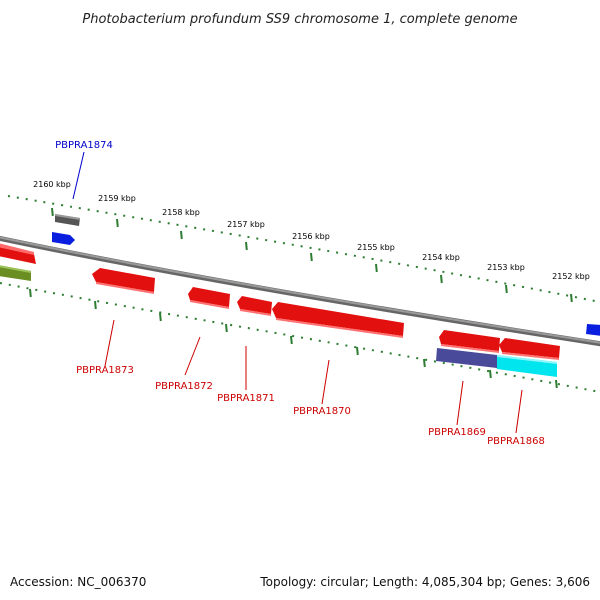  I want to click on gene-pbpra1870, so click(338, 319).